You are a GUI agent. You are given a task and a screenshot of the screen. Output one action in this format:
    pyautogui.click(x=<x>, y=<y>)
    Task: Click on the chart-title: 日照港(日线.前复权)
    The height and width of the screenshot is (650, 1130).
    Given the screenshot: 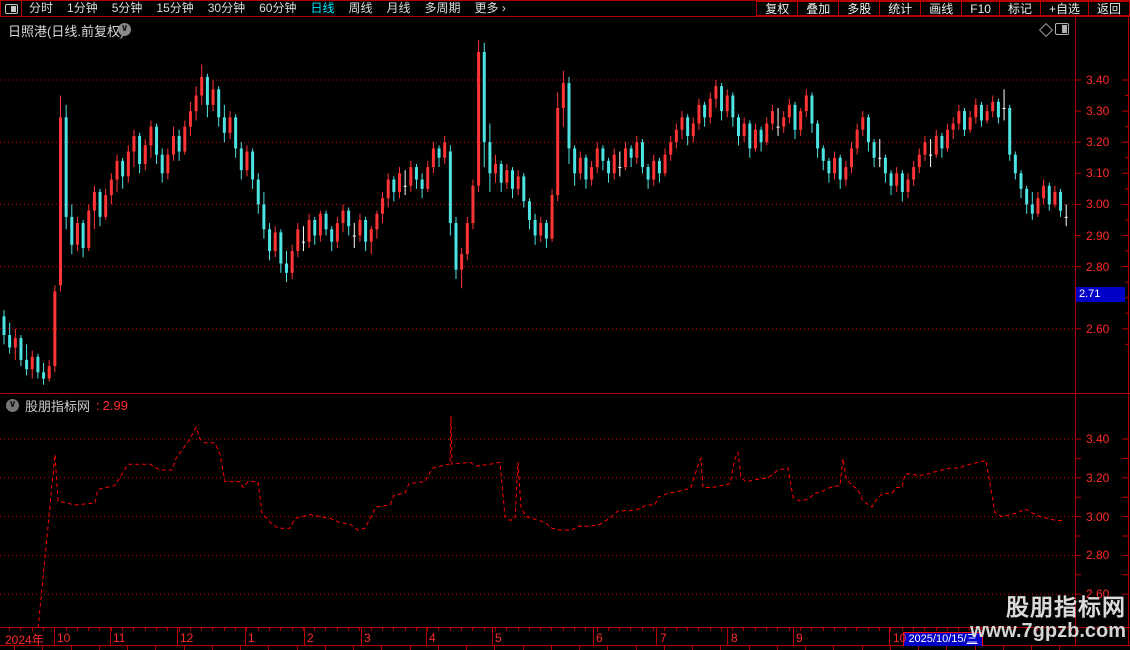 What is the action you would take?
    pyautogui.click(x=66, y=31)
    